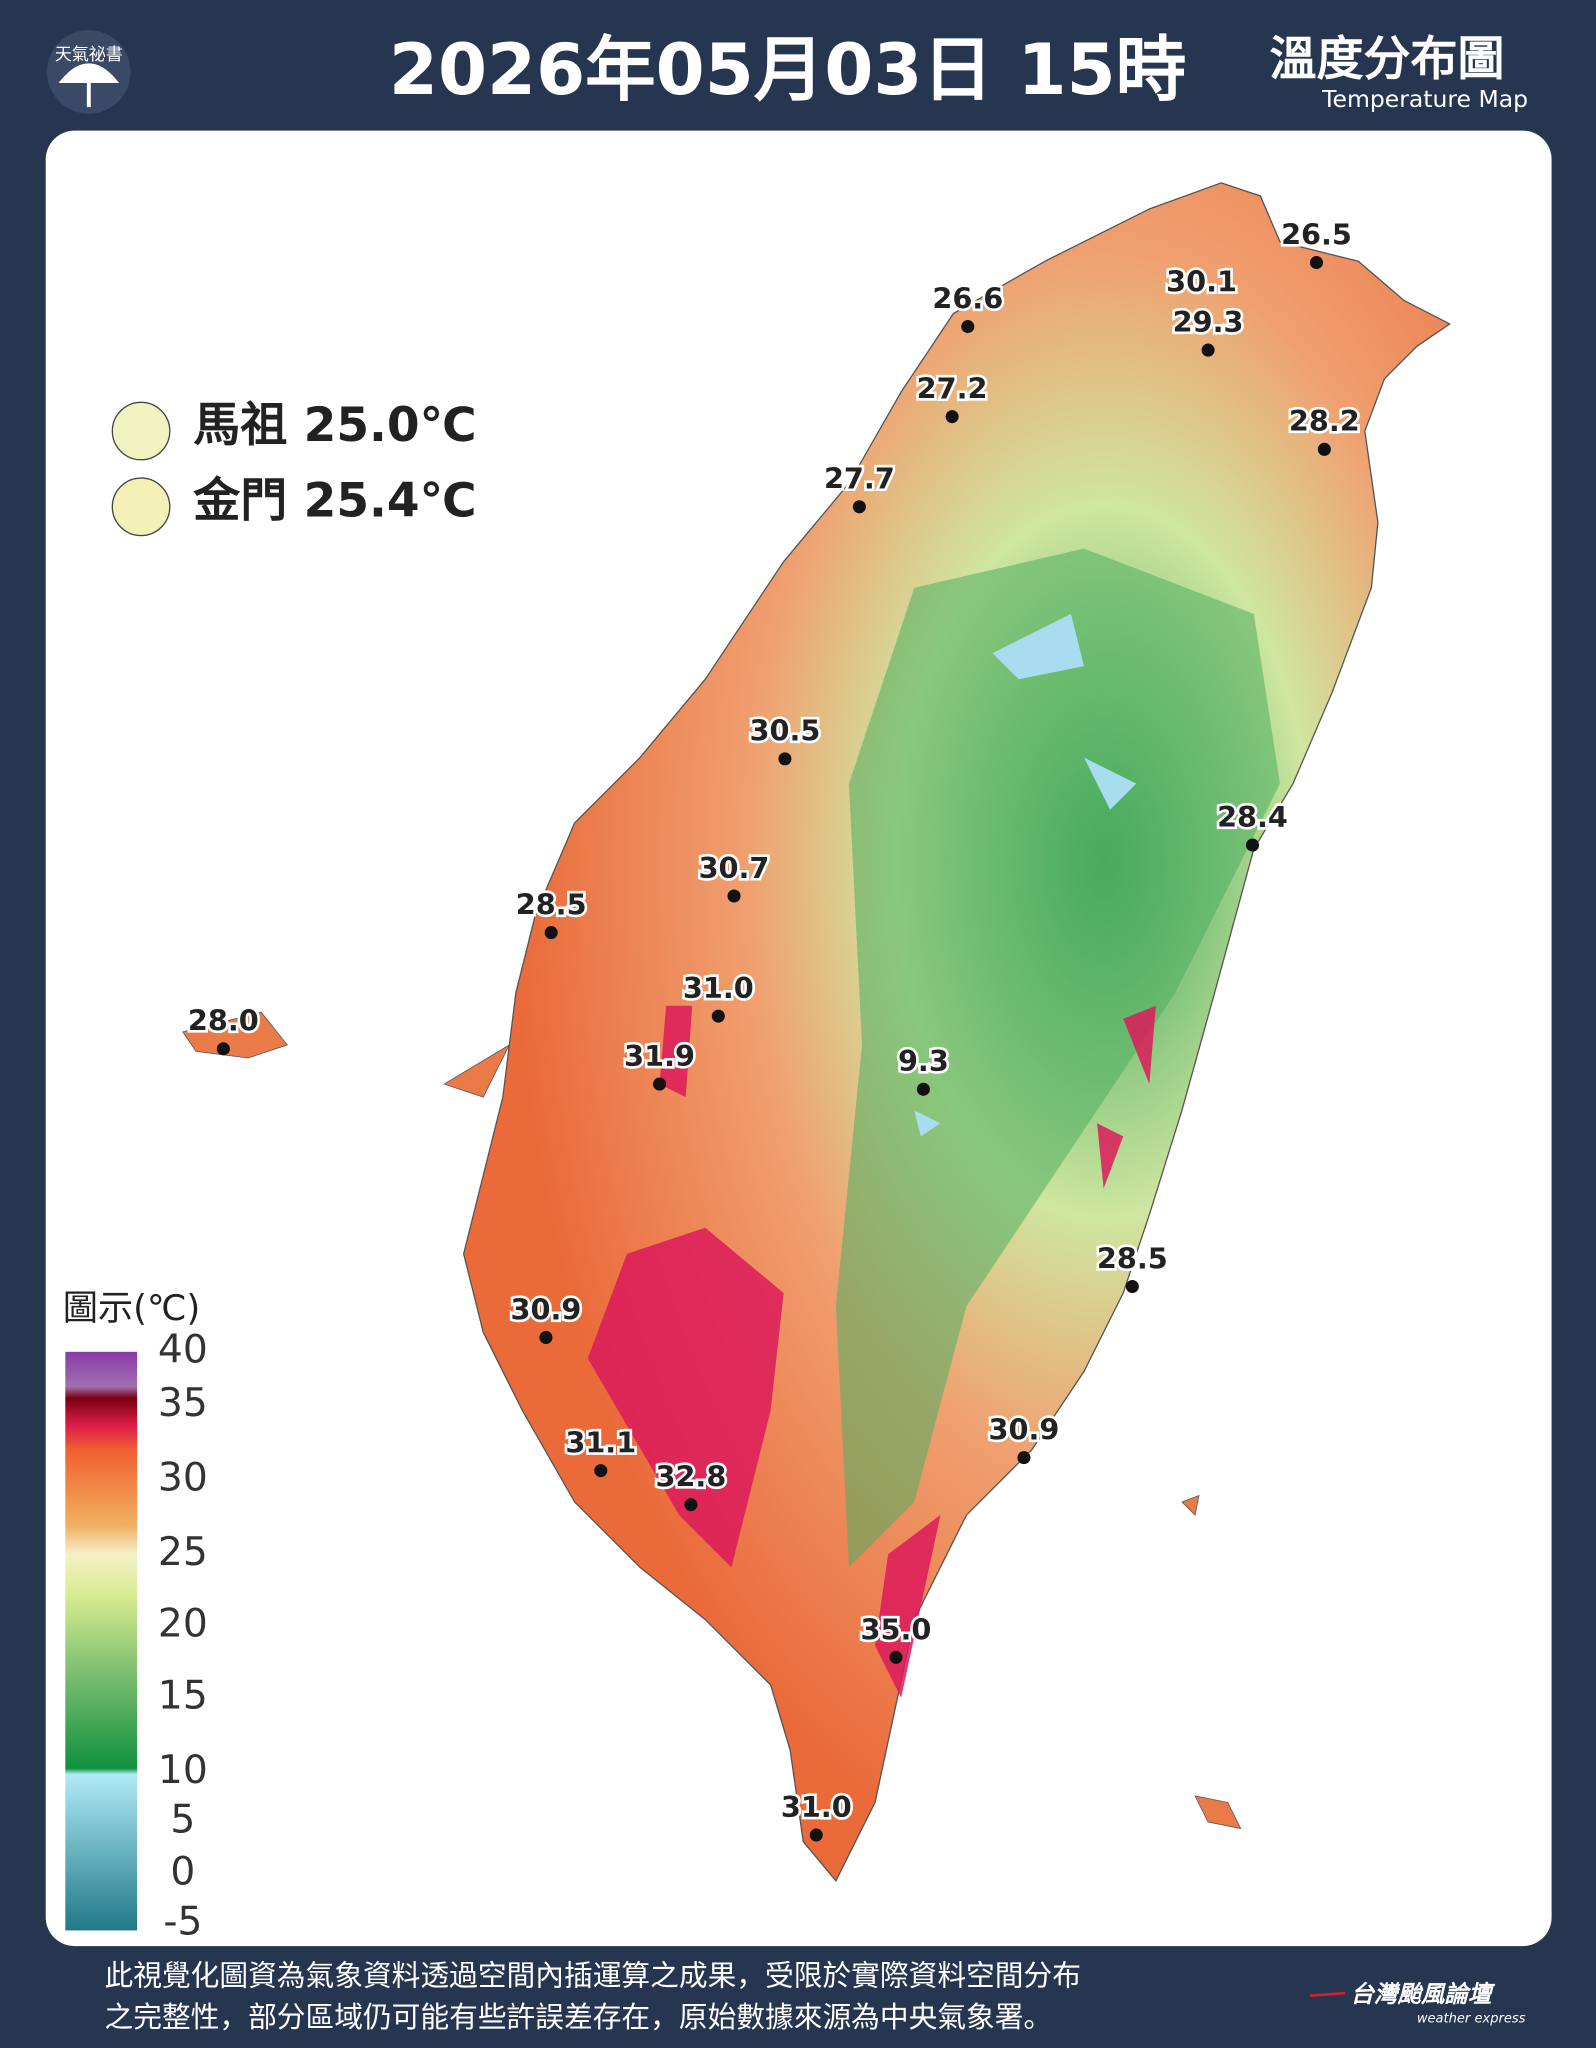 The height and width of the screenshot is (2048, 1596). What do you see at coordinates (183, 1349) in the screenshot?
I see `legend-tick: 40` at bounding box center [183, 1349].